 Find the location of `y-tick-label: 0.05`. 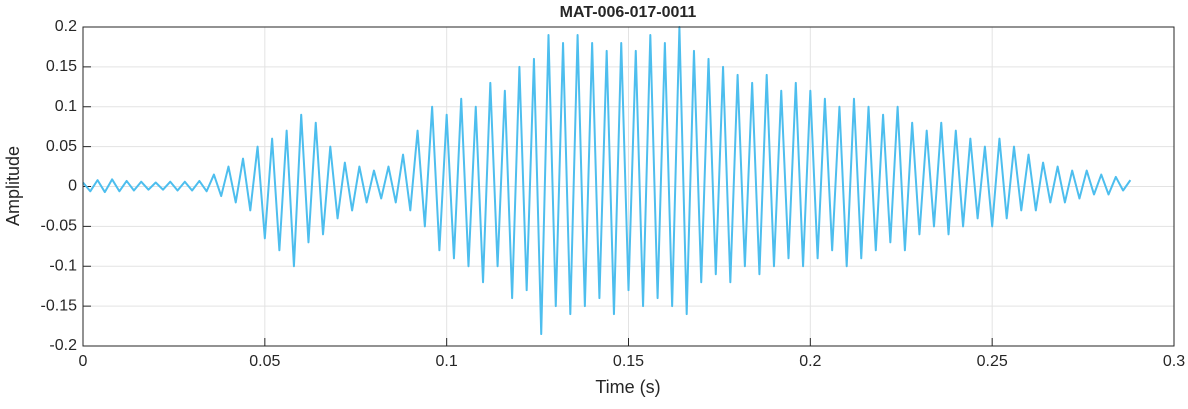

y-tick-label: 0.05 is located at coordinates (61, 146).